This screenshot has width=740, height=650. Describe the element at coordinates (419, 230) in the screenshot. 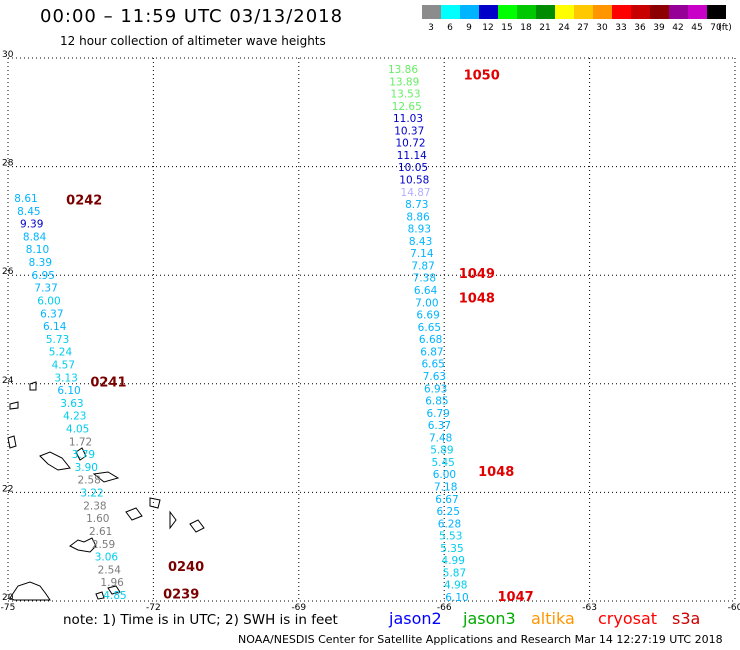

I see `wave-reading: 8.93` at that location.